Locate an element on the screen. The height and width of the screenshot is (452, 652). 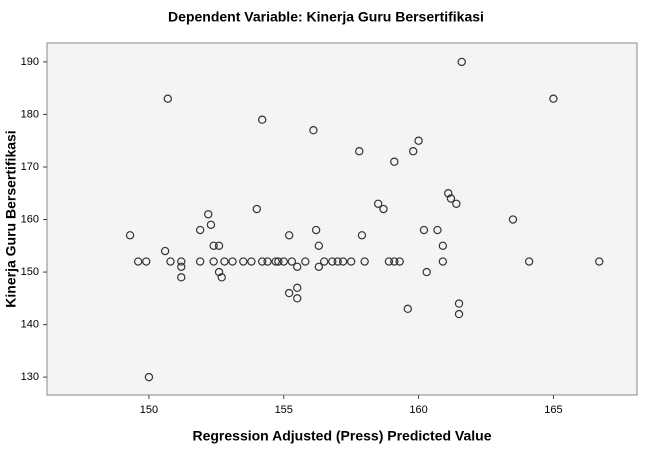
y-tick-label: 170 is located at coordinates (30, 167).